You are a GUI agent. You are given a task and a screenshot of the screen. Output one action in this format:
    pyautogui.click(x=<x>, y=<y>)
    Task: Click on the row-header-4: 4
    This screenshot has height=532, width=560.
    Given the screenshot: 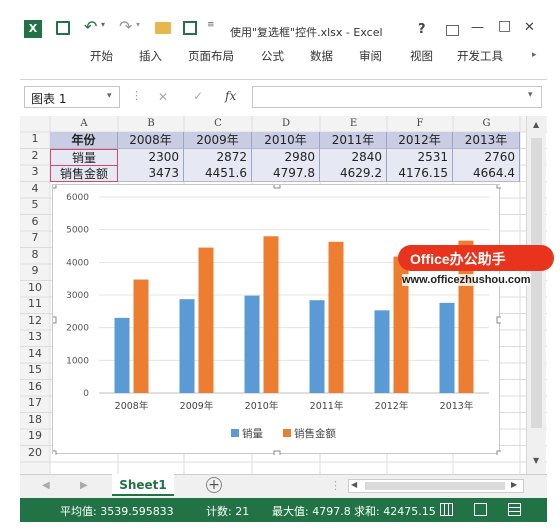 What is the action you would take?
    pyautogui.click(x=35, y=188)
    